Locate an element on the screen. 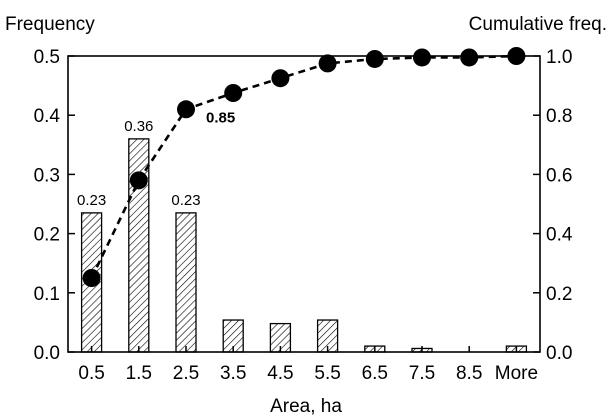 This screenshot has width=612, height=418. x-tick-label: 8.5 is located at coordinates (469, 373).